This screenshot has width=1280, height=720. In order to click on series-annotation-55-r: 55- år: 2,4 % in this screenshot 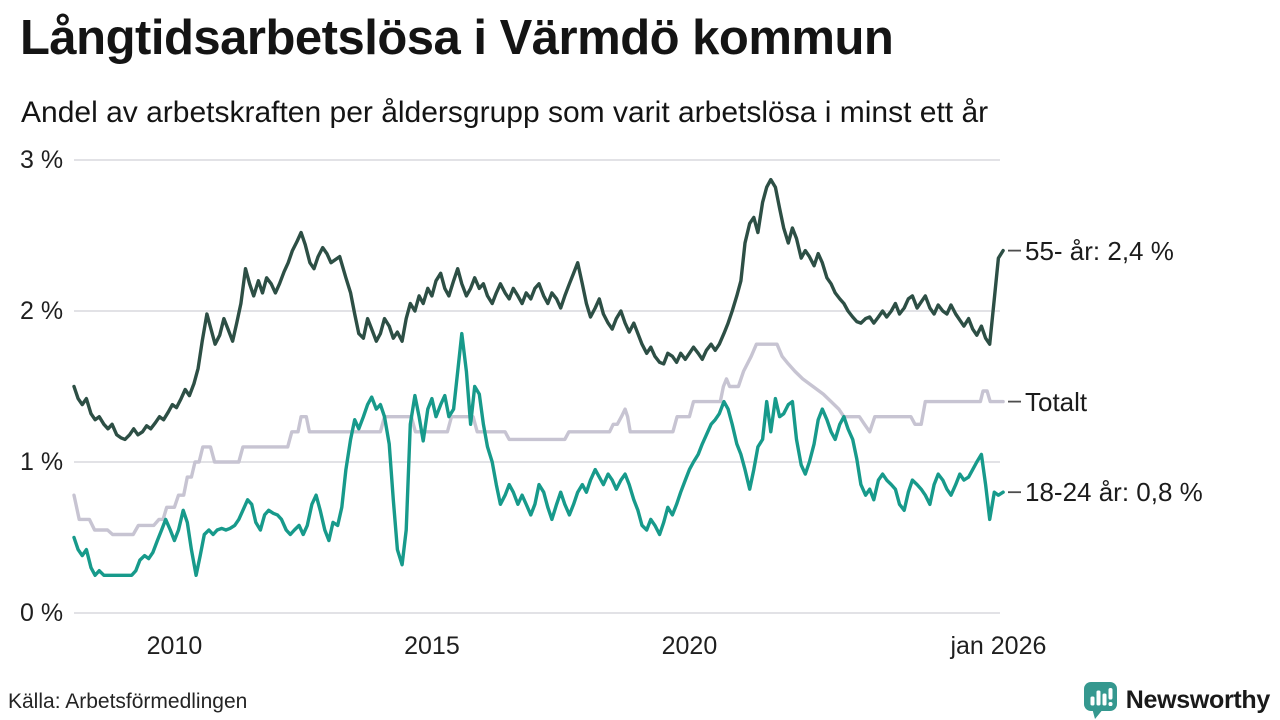, I will do `click(1099, 250)`.